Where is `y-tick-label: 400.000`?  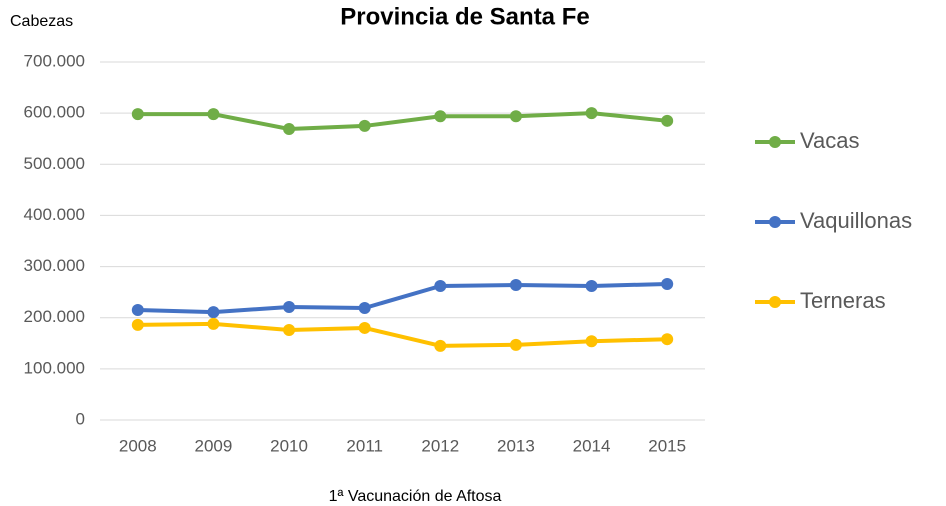 y-tick-label: 400.000 is located at coordinates (54, 214).